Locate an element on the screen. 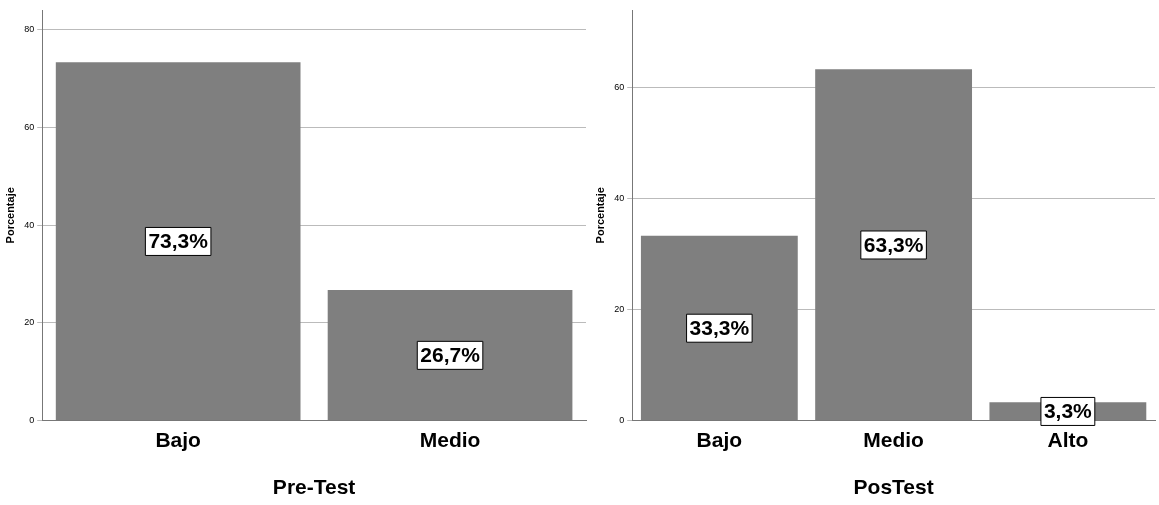 The image size is (1159, 505). y-tick-label: 80 is located at coordinates (29, 29).